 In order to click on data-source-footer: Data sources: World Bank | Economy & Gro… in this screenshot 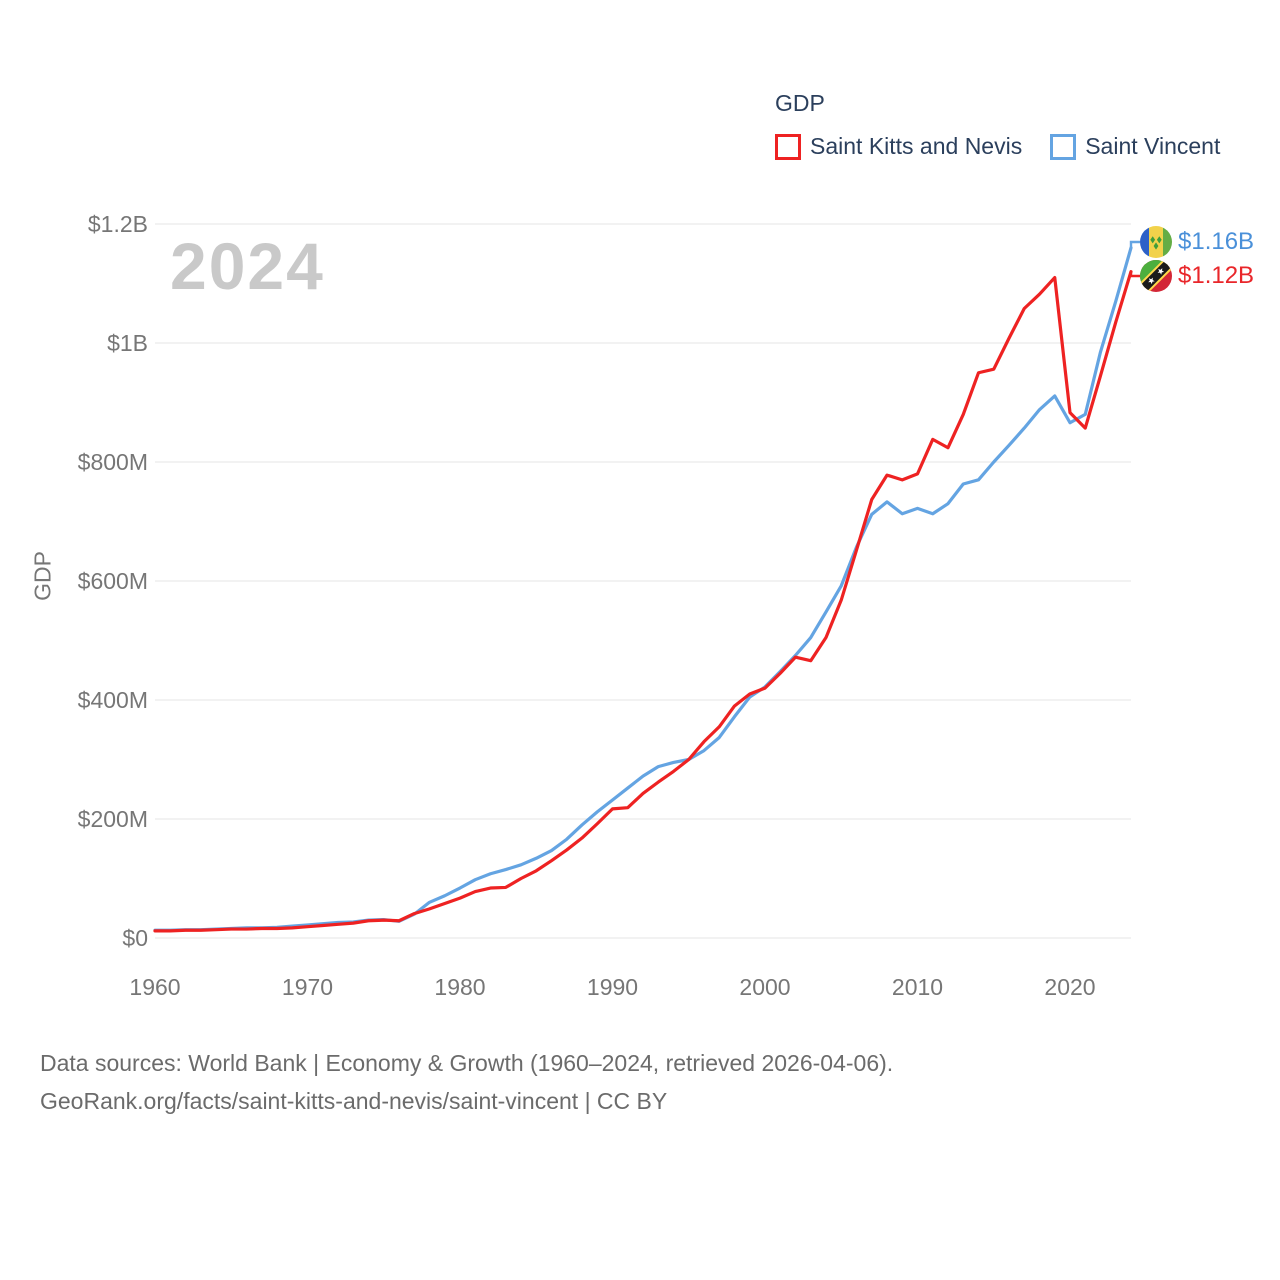, I will do `click(466, 1082)`.